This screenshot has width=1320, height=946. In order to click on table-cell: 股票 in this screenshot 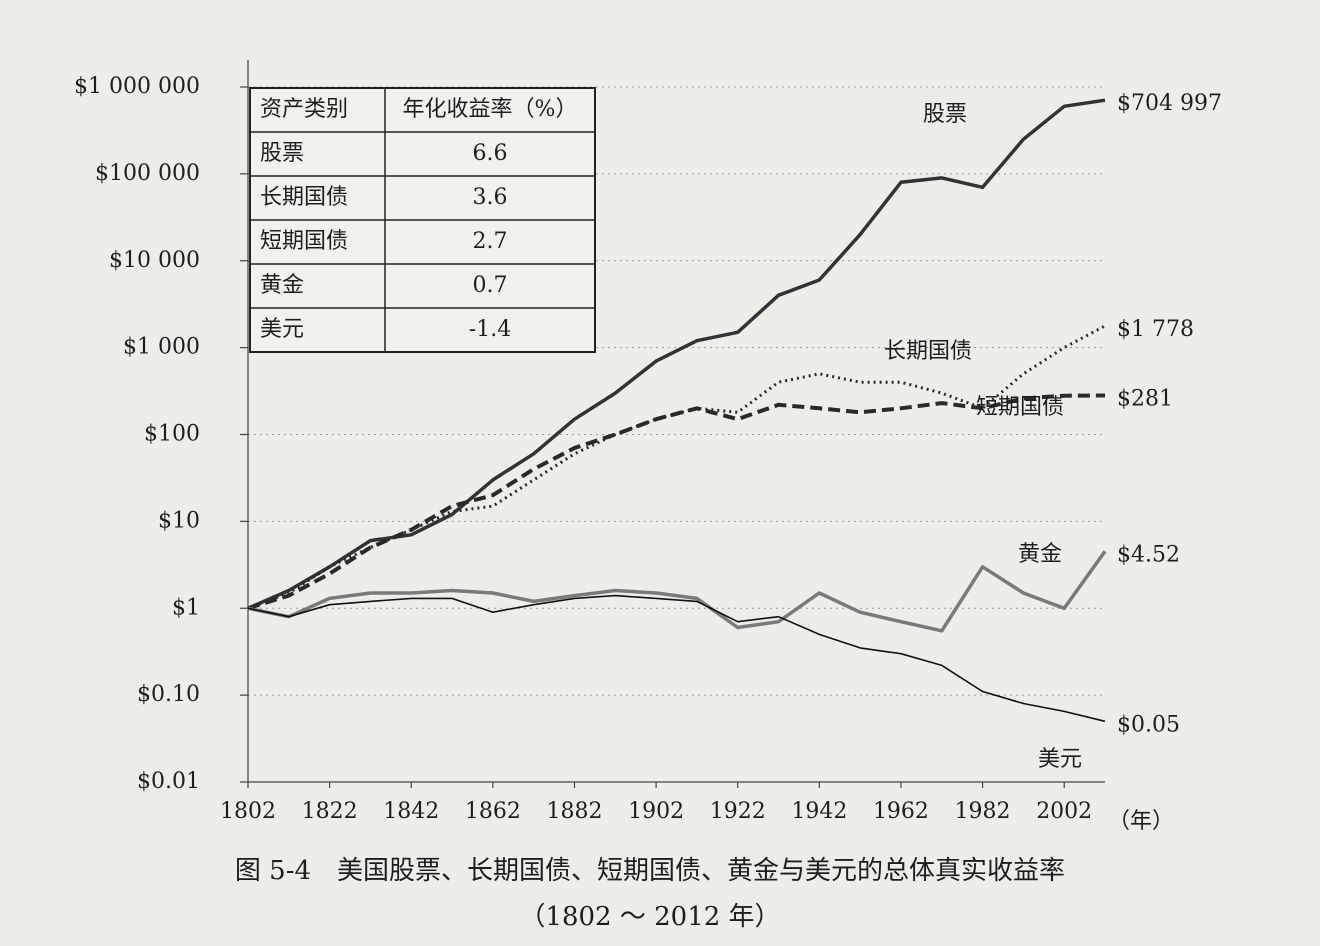, I will do `click(282, 153)`.